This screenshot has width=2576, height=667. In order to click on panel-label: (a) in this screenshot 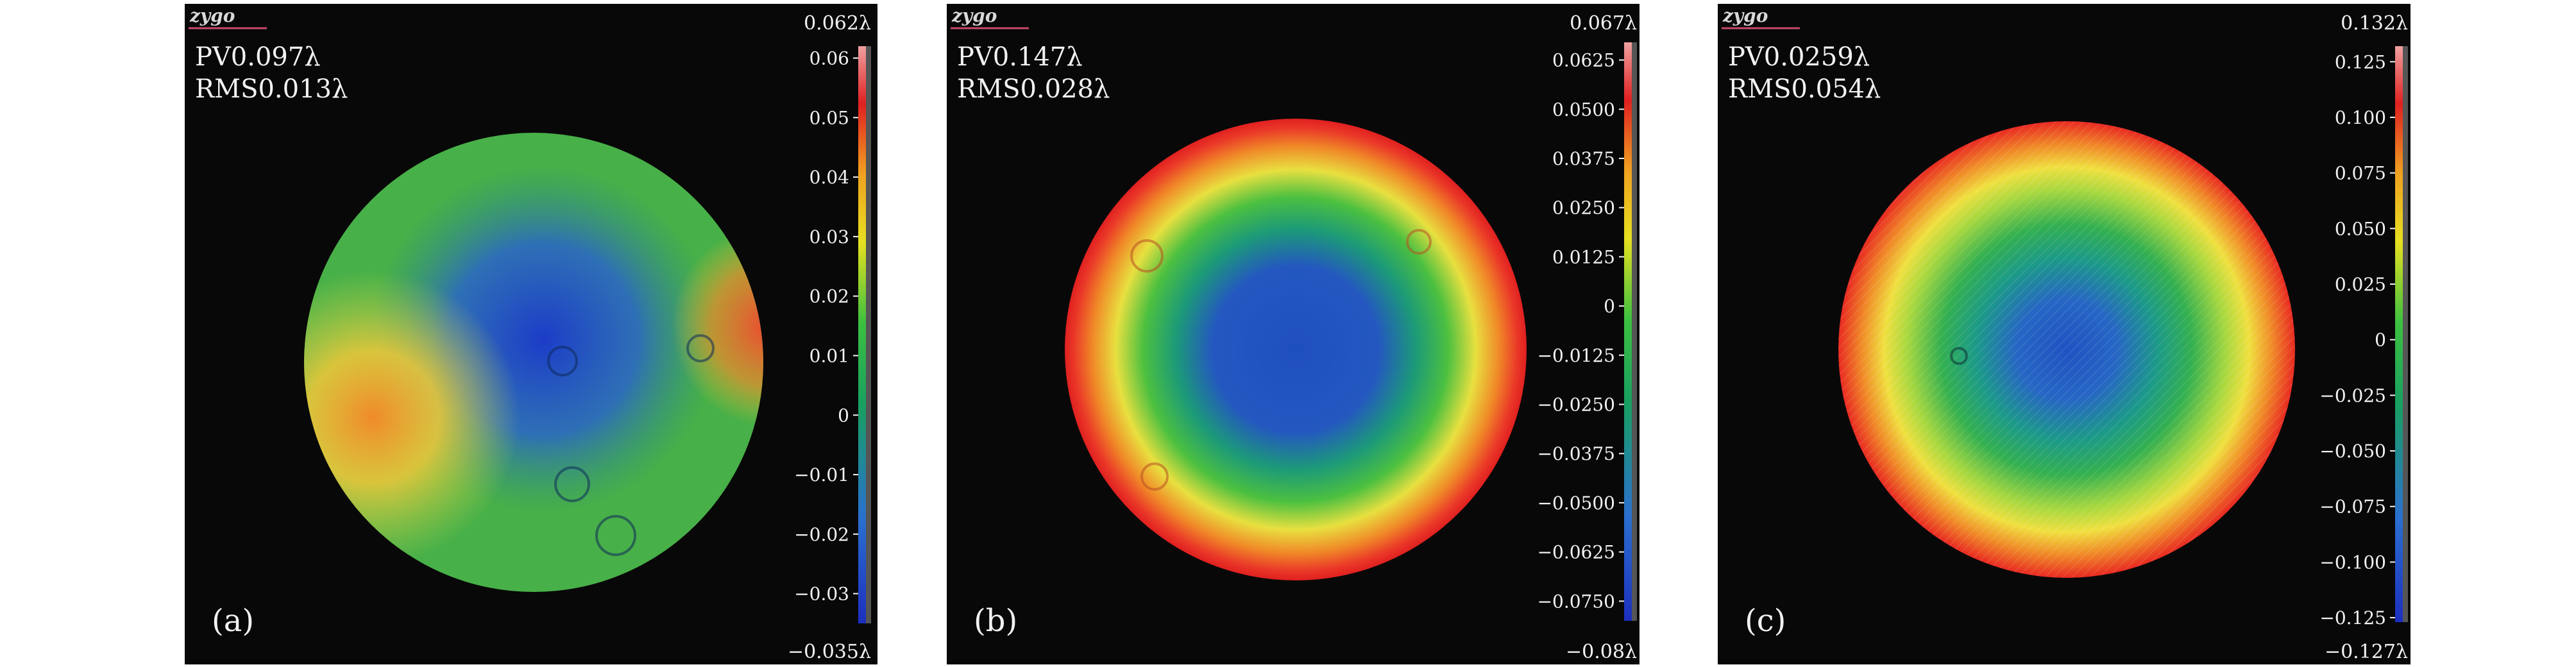, I will do `click(233, 621)`.